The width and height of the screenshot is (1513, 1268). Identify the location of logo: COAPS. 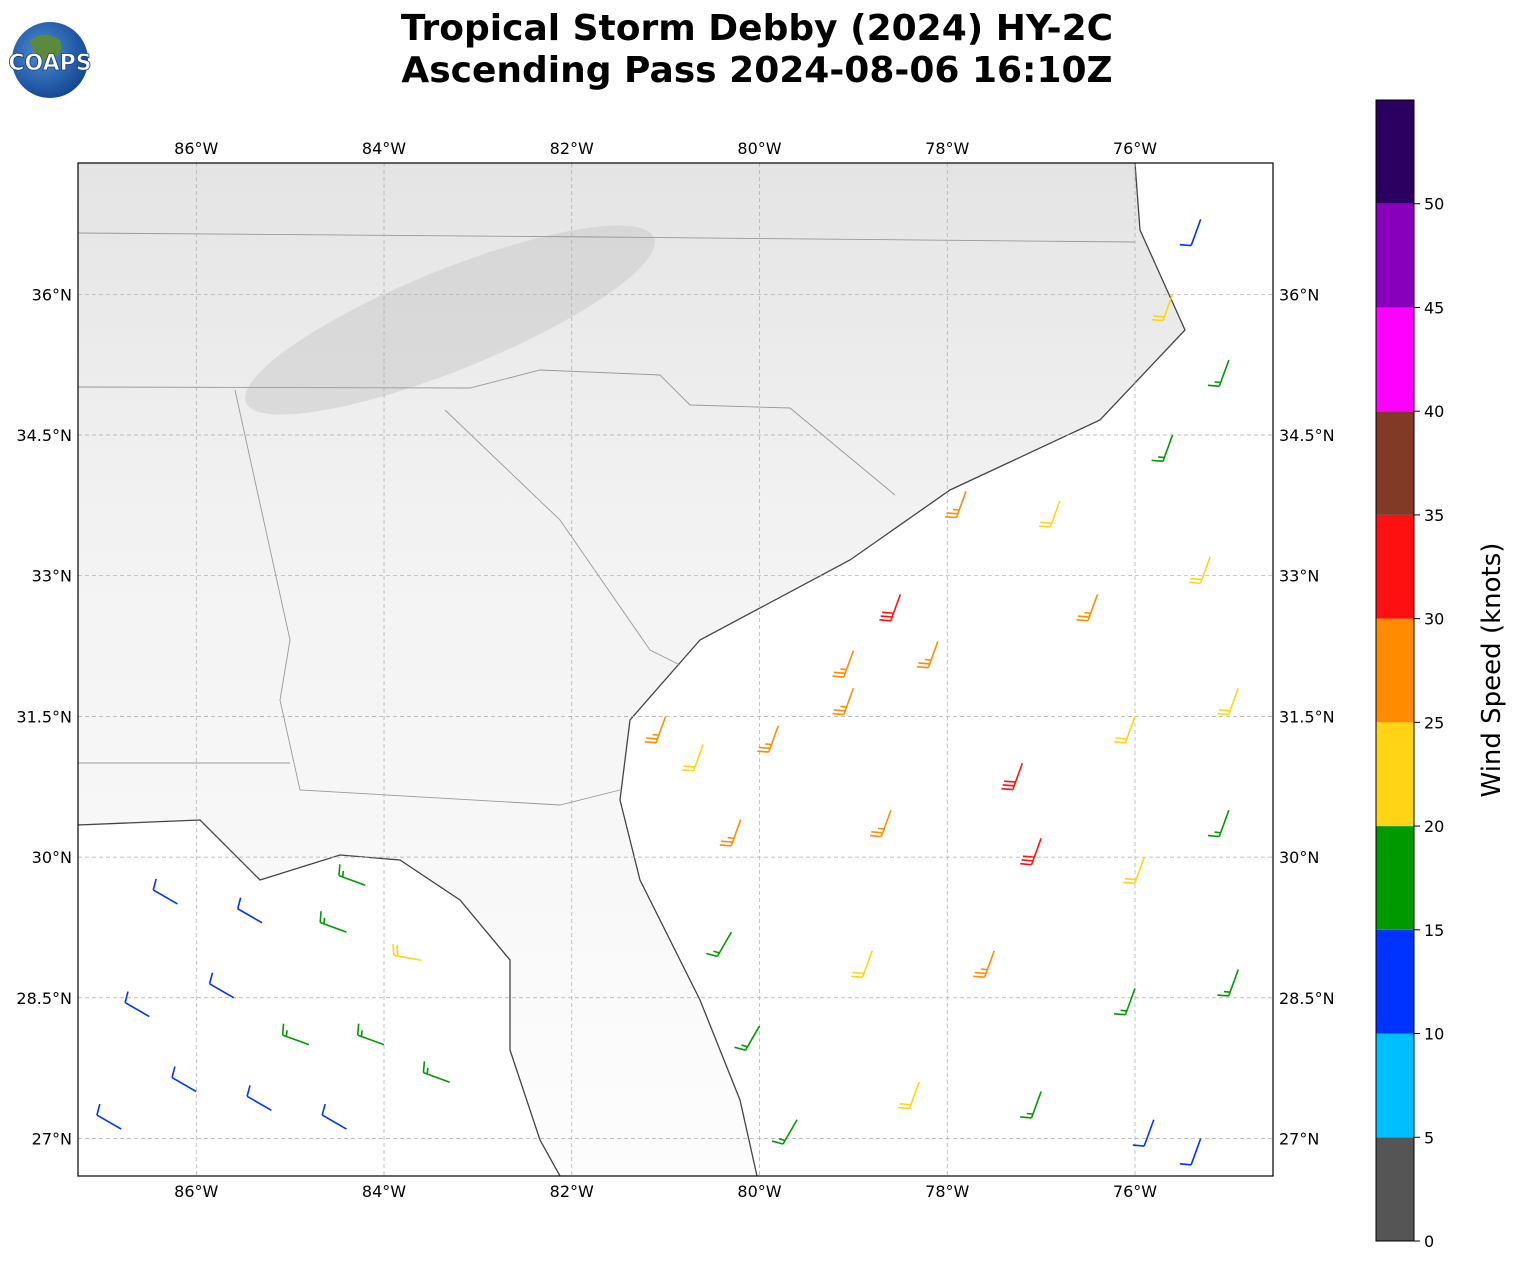
(50, 60).